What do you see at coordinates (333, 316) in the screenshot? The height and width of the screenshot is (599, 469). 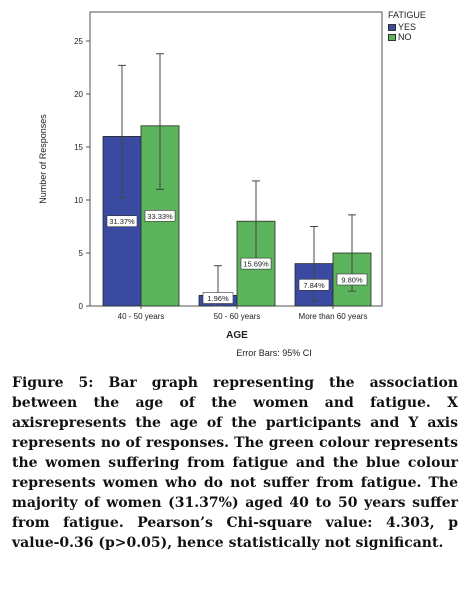 I see `x-tick-label: More than 60 years` at bounding box center [333, 316].